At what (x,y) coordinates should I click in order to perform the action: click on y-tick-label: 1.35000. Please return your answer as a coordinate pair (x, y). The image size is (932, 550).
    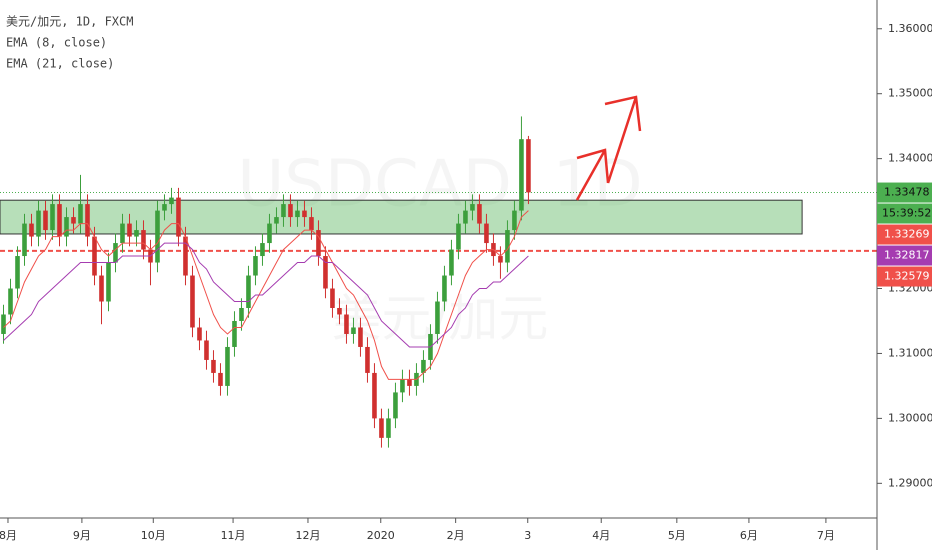
    Looking at the image, I should click on (910, 93).